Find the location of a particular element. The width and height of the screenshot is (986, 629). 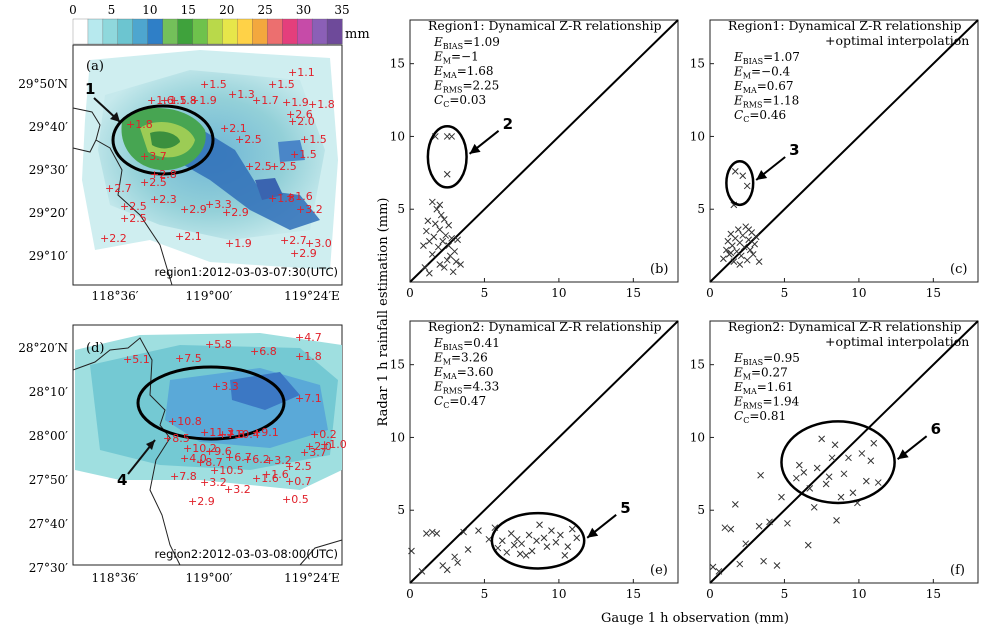

stat-line: ERMS=1.94 is located at coordinates (766, 403).